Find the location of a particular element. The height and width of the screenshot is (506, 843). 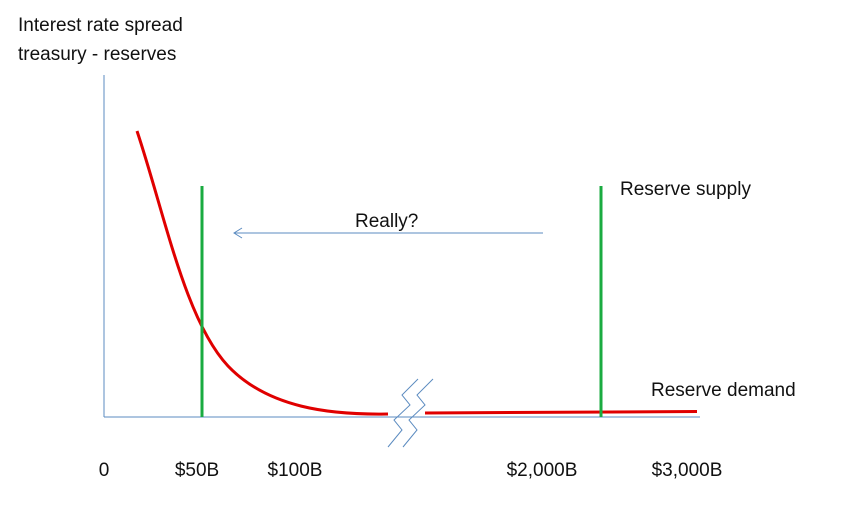

x-tick-label: $50B is located at coordinates (197, 470).